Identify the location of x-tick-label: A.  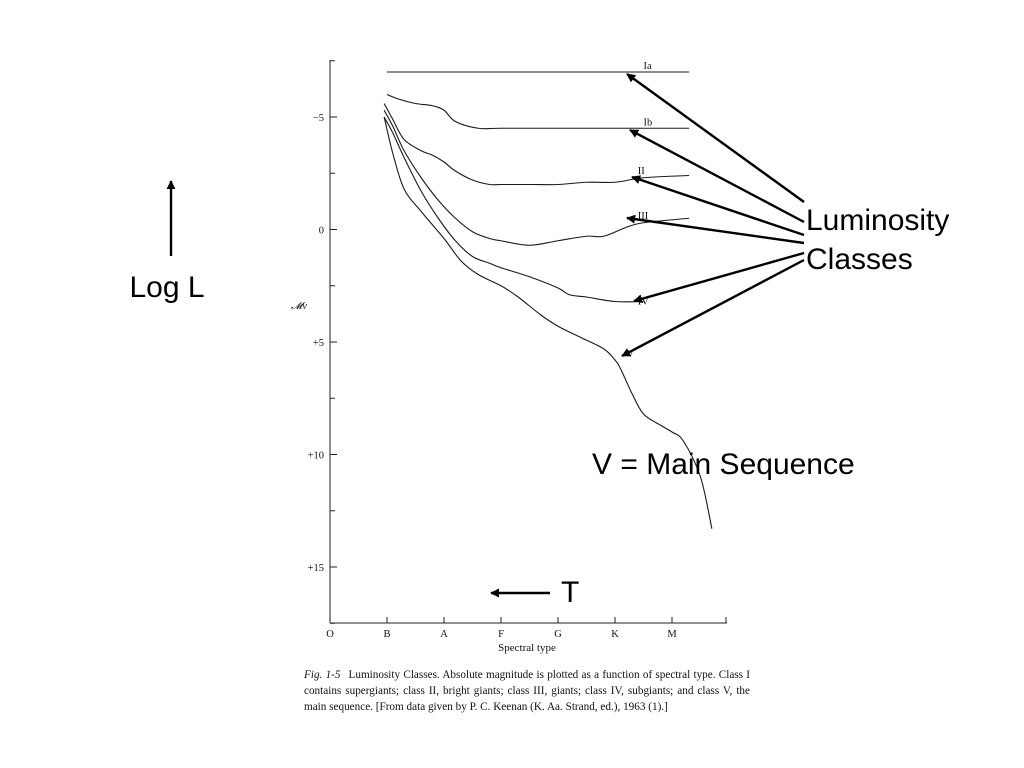
(444, 634).